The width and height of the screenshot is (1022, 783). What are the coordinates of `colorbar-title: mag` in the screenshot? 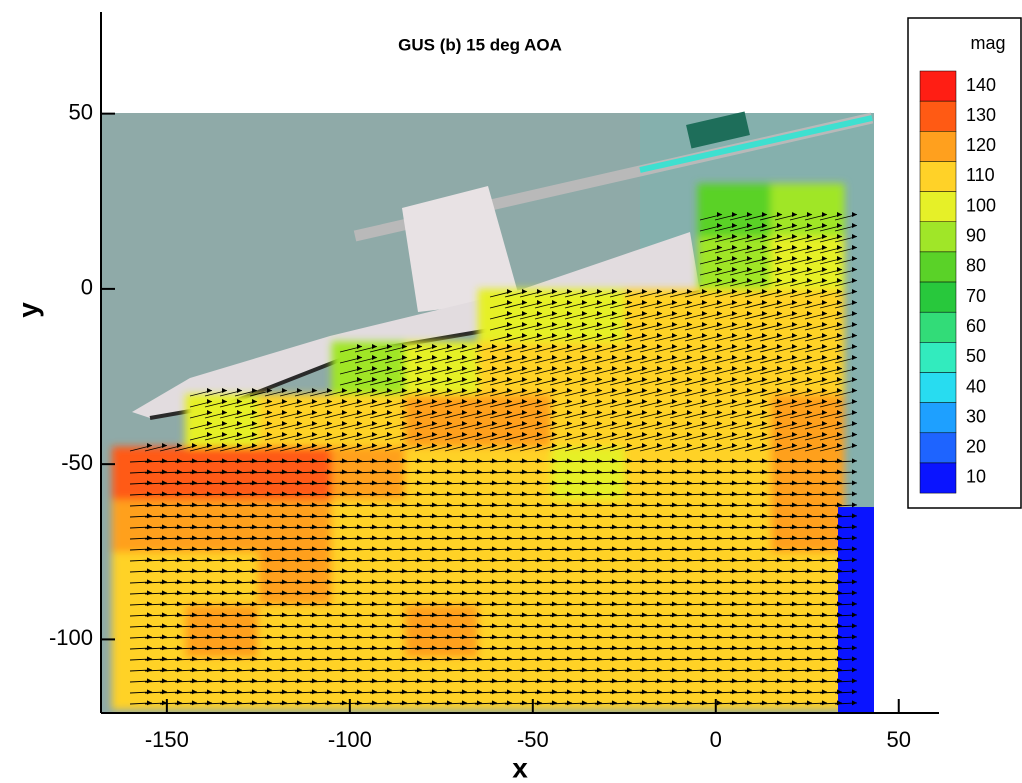 It's located at (987, 43).